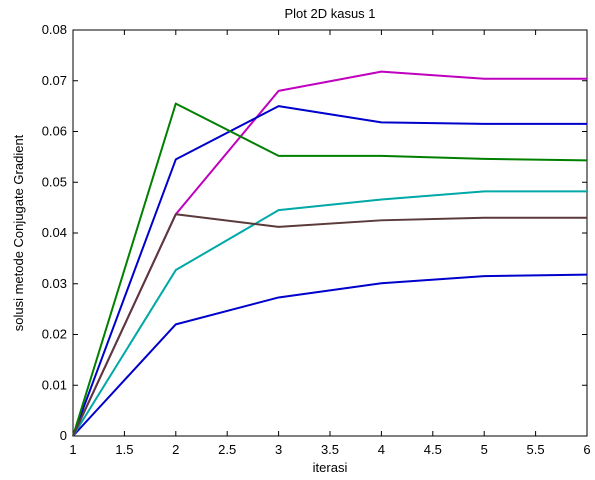 The image size is (595, 480). What do you see at coordinates (124, 449) in the screenshot?
I see `x-tick-label: 1.5` at bounding box center [124, 449].